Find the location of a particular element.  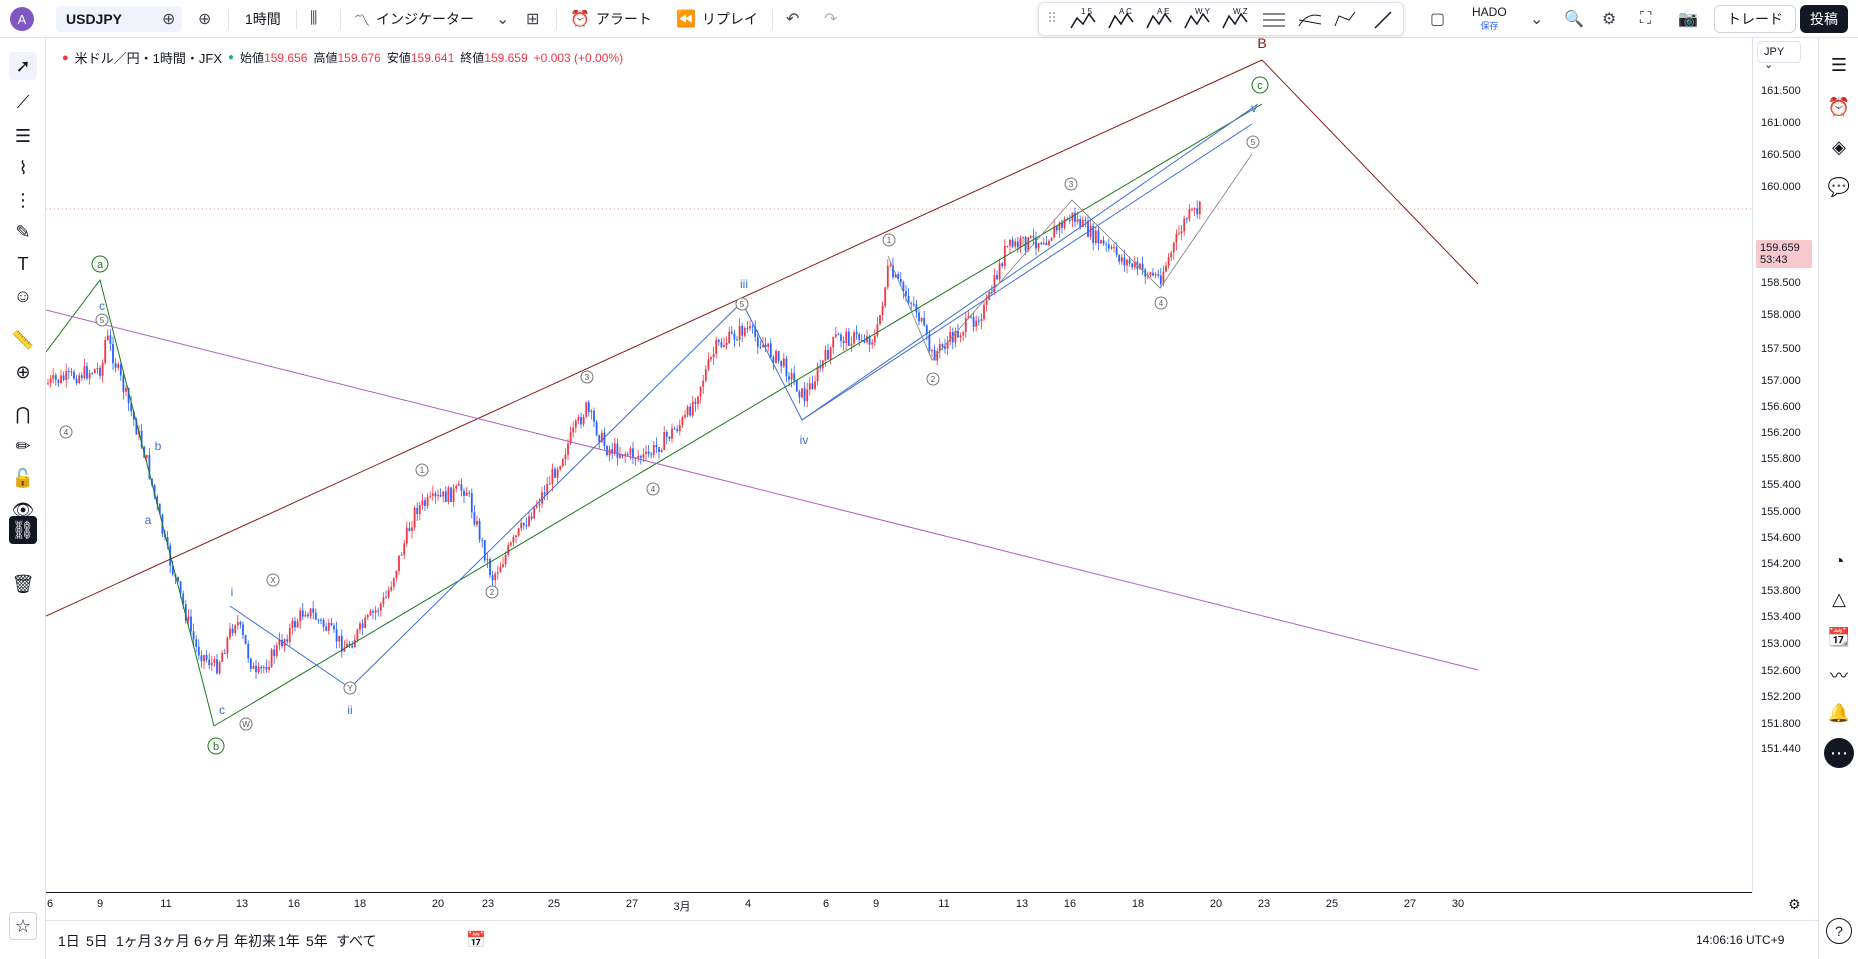

range-button: 1日 is located at coordinates (69, 941).